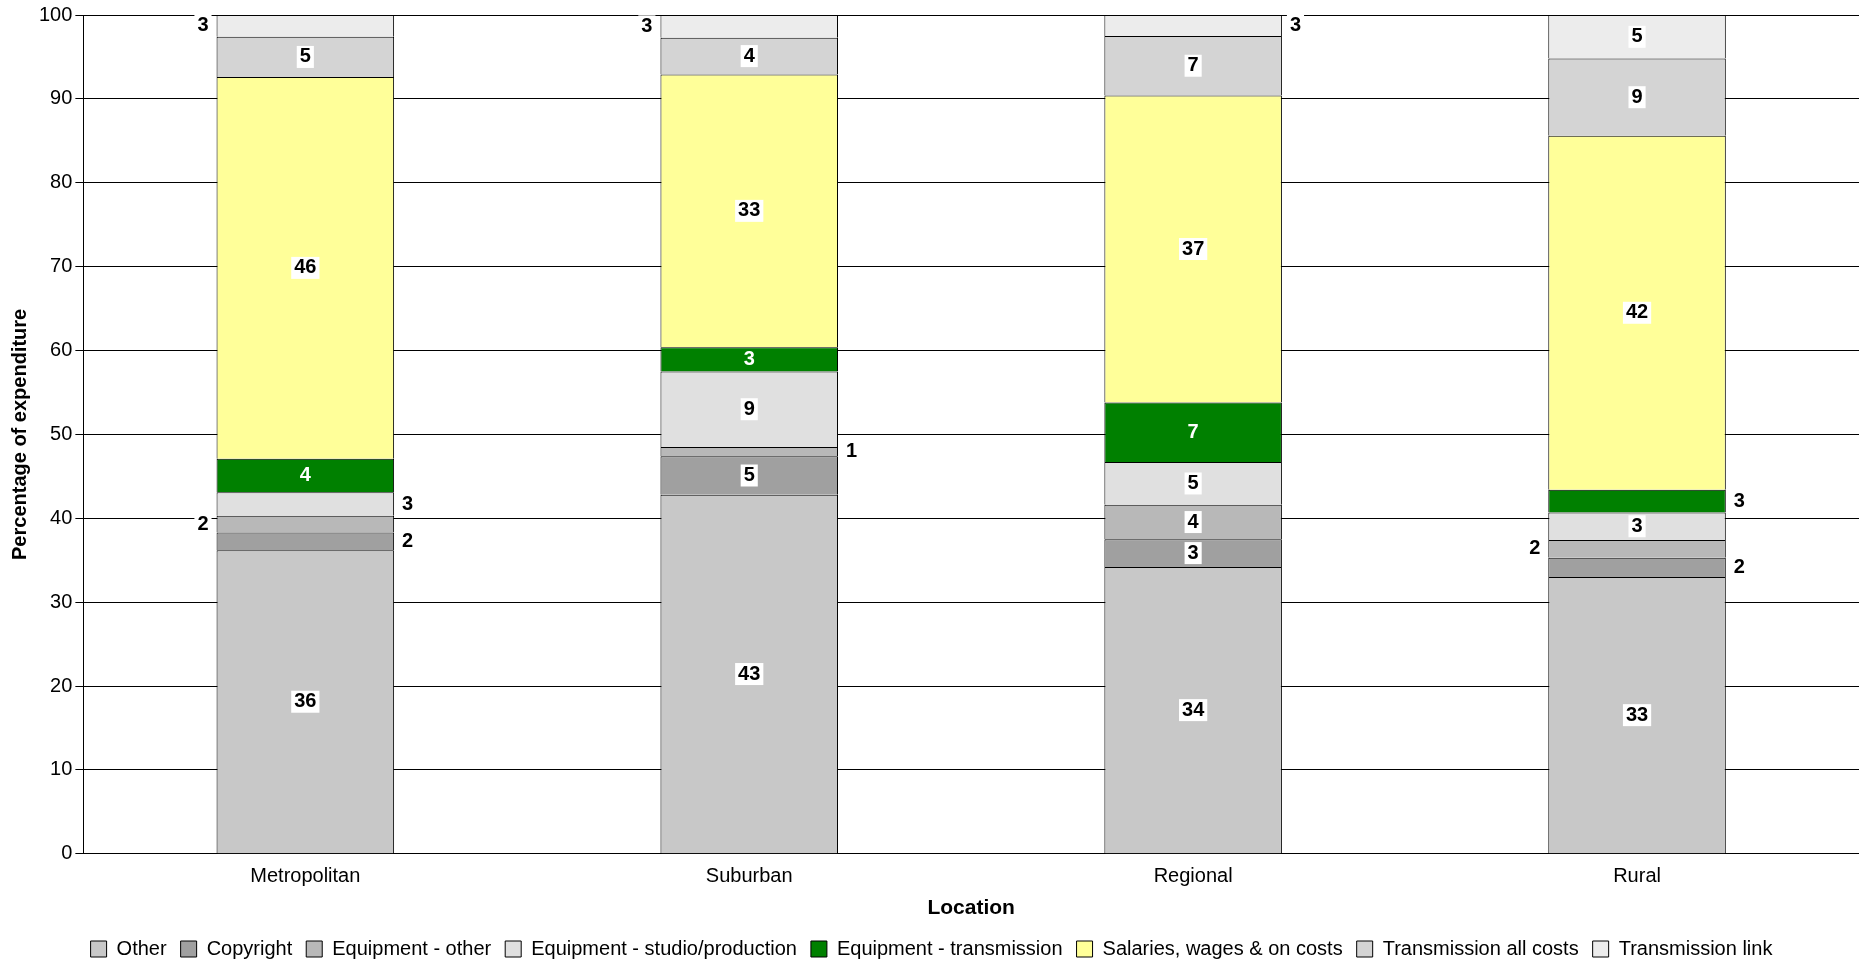  Describe the element at coordinates (1637, 311) in the screenshot. I see `data-label: 42` at that location.